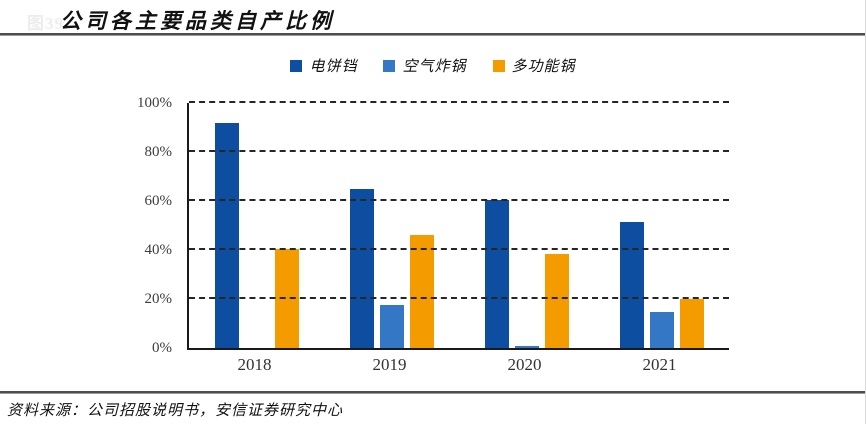 The height and width of the screenshot is (424, 866). I want to click on legend-label: 电饼铛, so click(333, 67).